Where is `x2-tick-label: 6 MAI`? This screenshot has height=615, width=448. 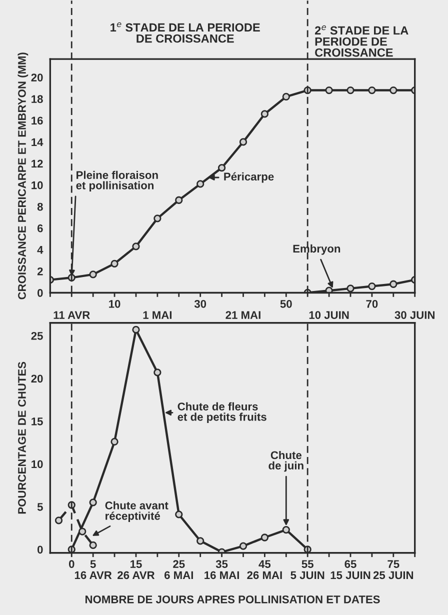 x2-tick-label: 6 MAI is located at coordinates (178, 575).